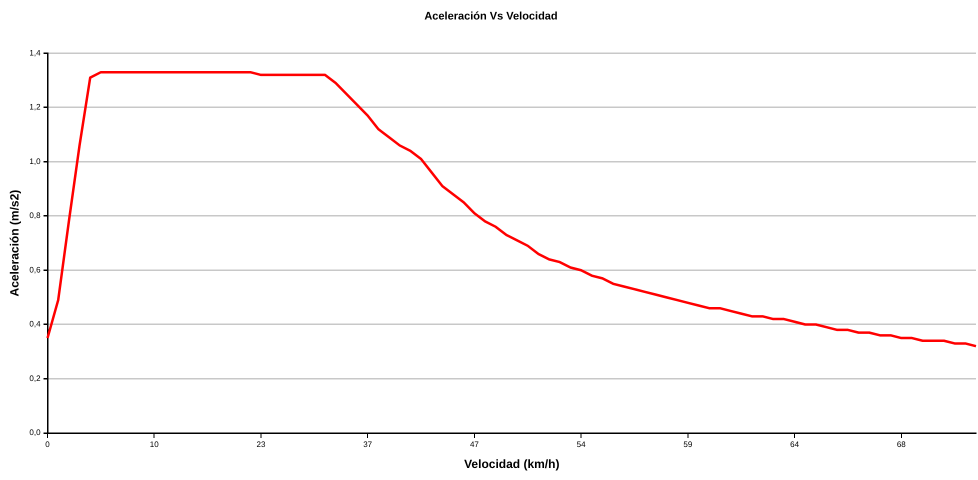 The width and height of the screenshot is (978, 480). Describe the element at coordinates (368, 445) in the screenshot. I see `x-tick-label: 37` at that location.